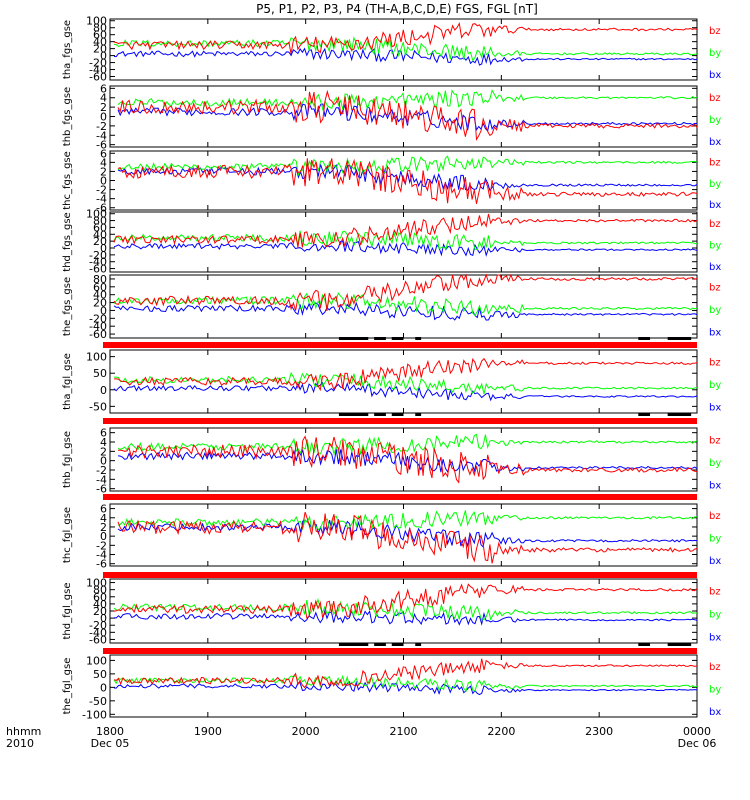 The width and height of the screenshot is (750, 800). I want to click on panel-tha_fgl_gse: 100 50 0 -50 tha_fgl_gse bz by bx, so click(391, 386).